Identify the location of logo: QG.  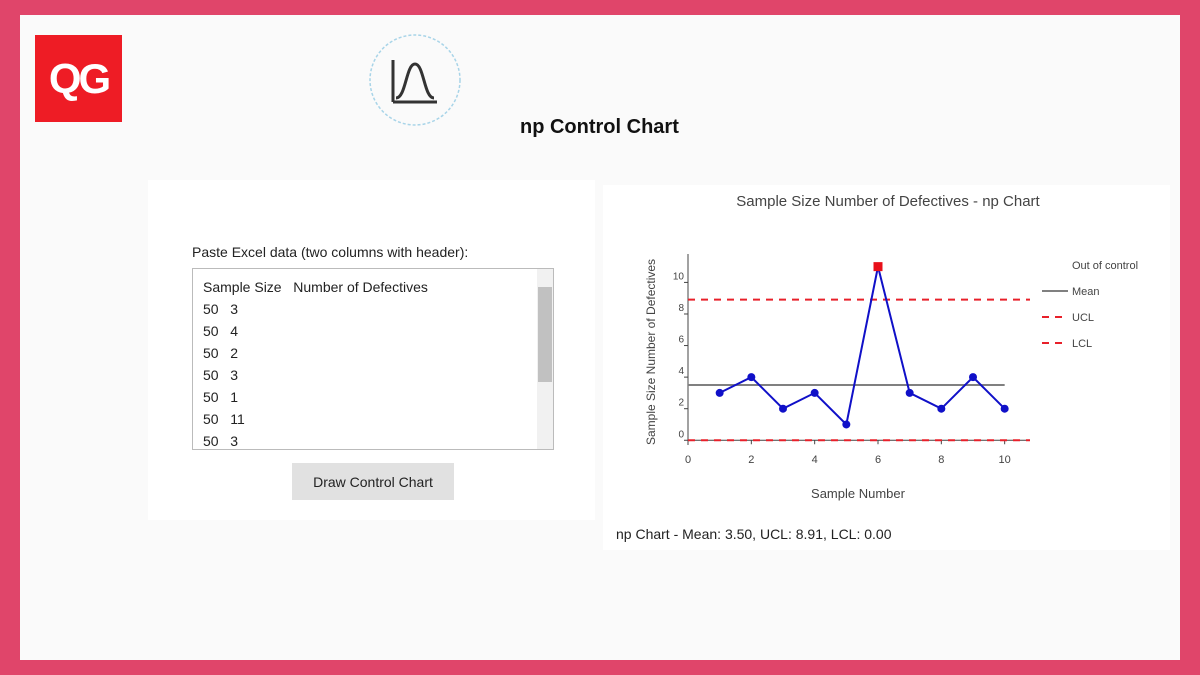
(78, 78).